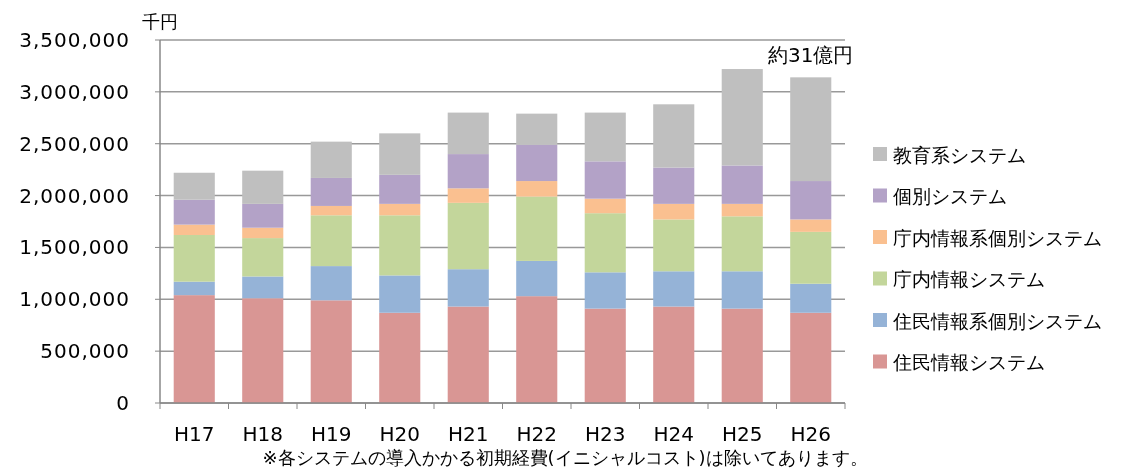 This screenshot has width=1148, height=471. Describe the element at coordinates (74, 143) in the screenshot. I see `y-tick-label: 2,500,000` at that location.